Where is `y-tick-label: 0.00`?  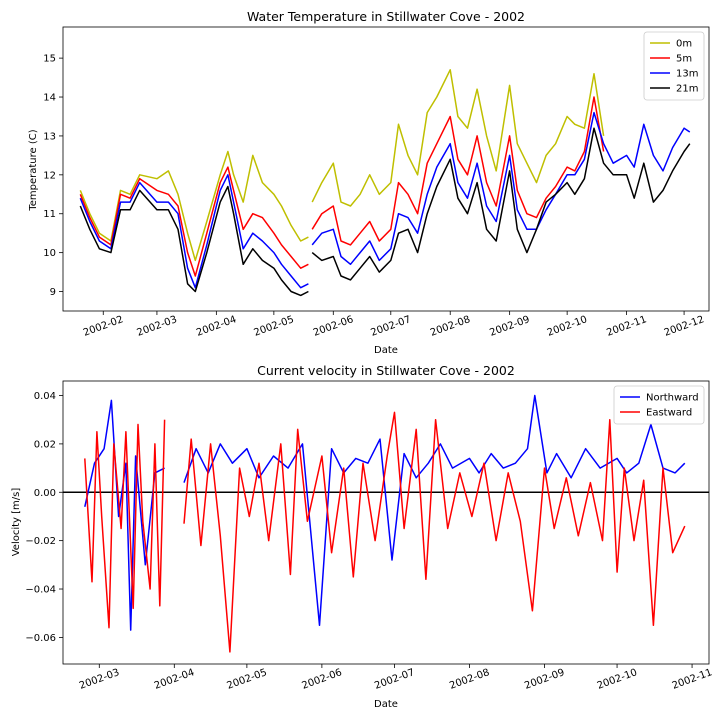
y-tick-label: 0.00 is located at coordinates (45, 493).